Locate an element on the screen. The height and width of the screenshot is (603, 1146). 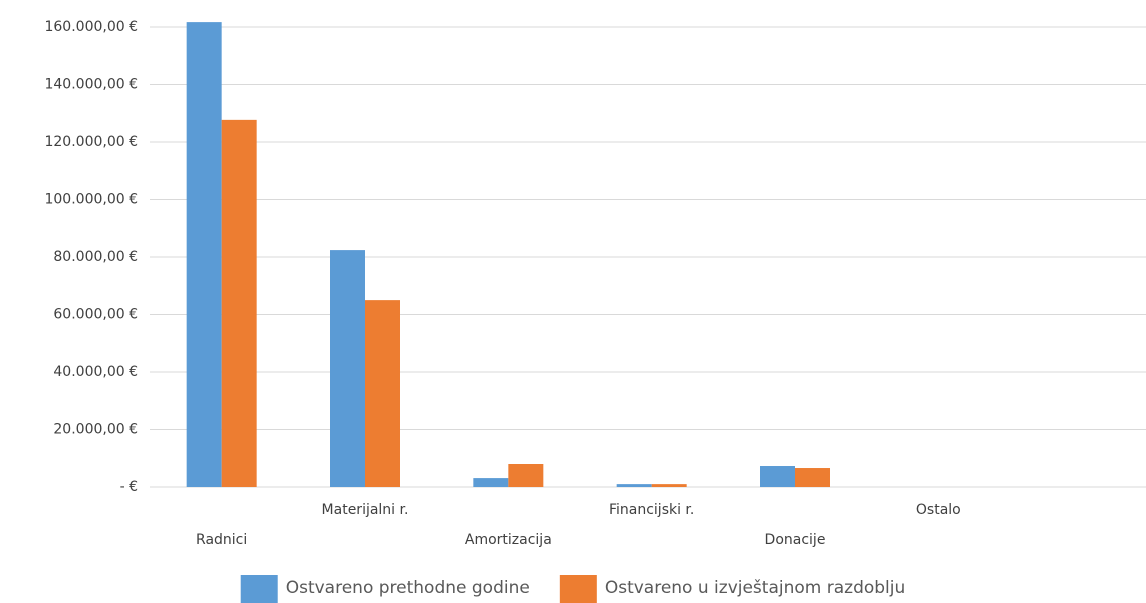
y-tick-label: 20.000,00 € is located at coordinates (95, 430).